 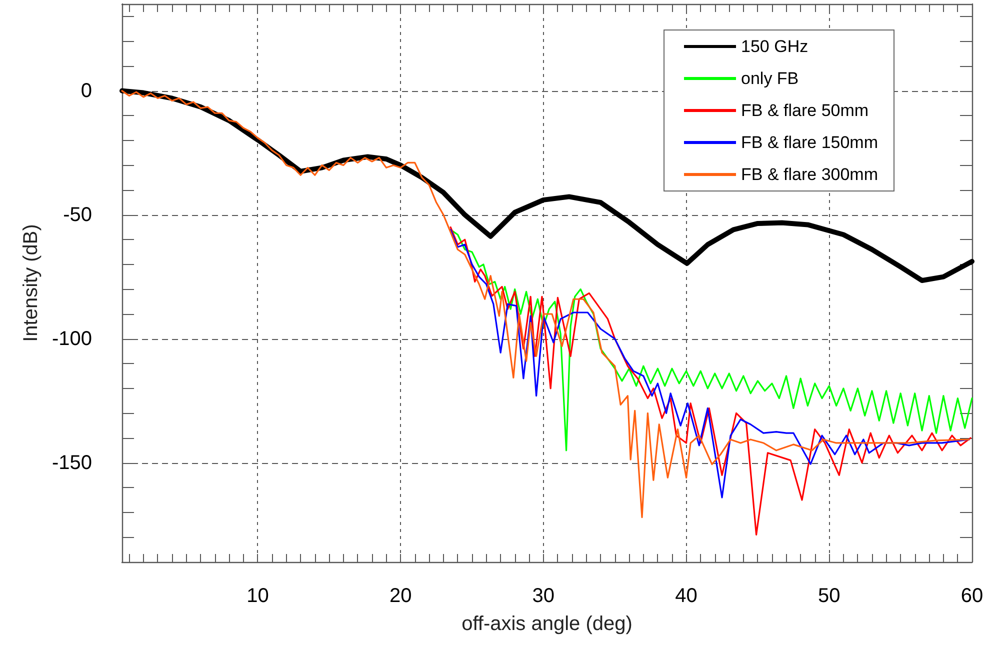 What do you see at coordinates (72, 463) in the screenshot?
I see `y-tick-label: -150` at bounding box center [72, 463].